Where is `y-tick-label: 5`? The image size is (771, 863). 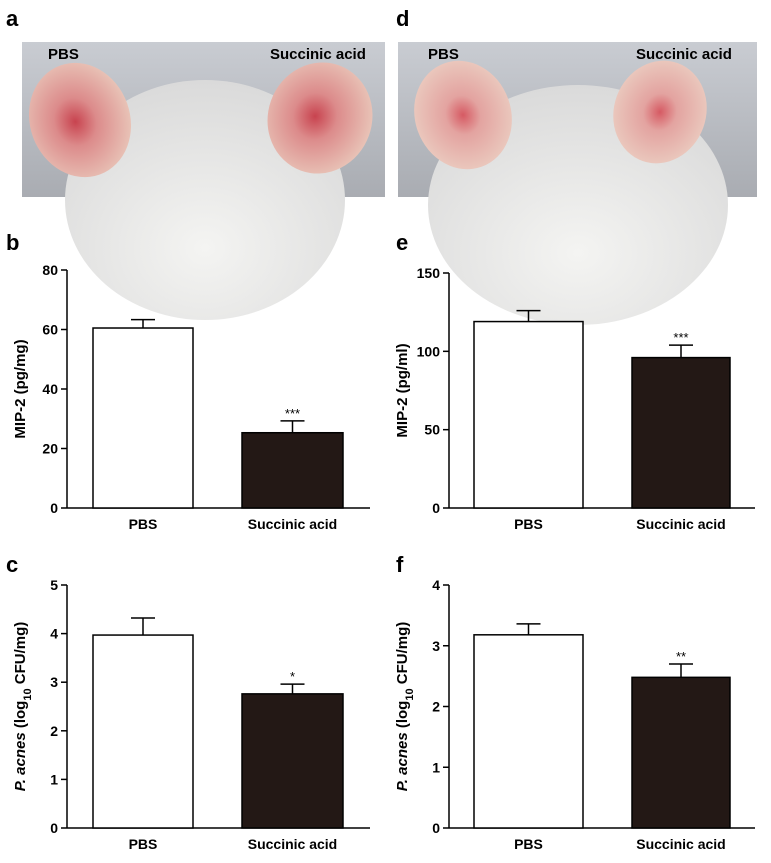 y-tick-label: 5 is located at coordinates (54, 585).